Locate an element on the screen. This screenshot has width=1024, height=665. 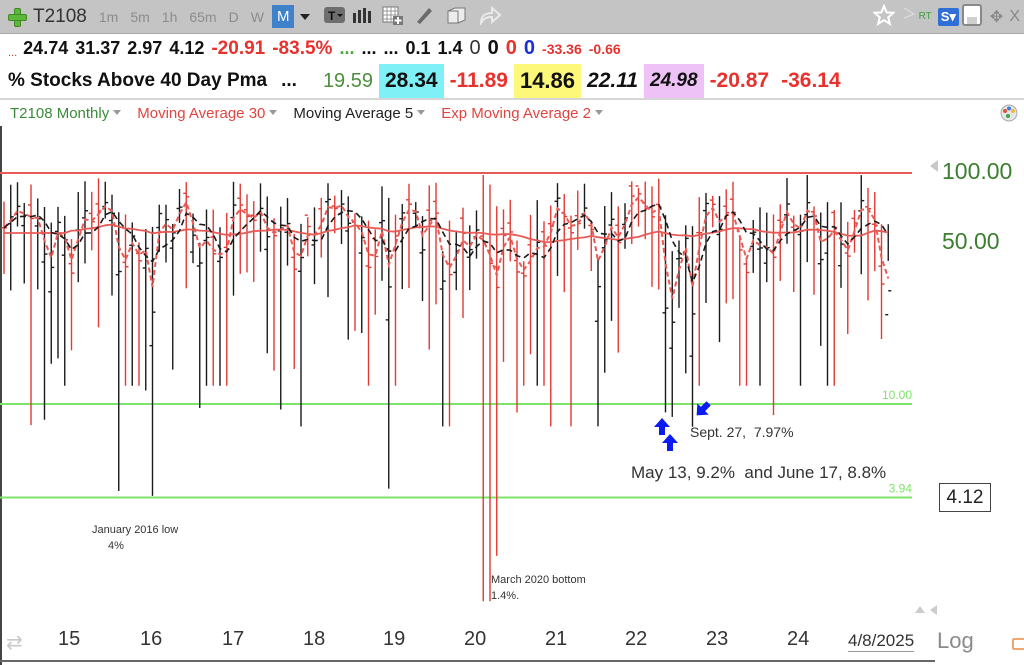
text-tool-icon: T is located at coordinates (335, 17).